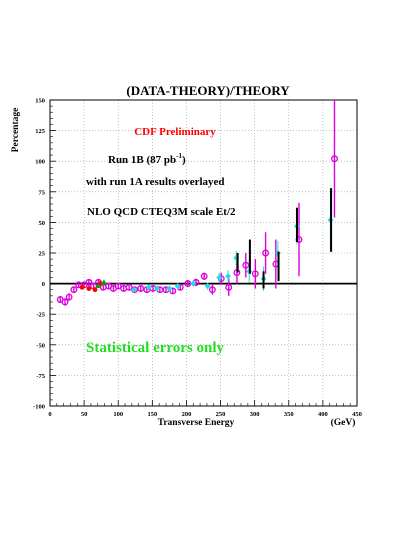 The image size is (417, 540). I want to click on y-tick-label: 150, so click(40, 101).